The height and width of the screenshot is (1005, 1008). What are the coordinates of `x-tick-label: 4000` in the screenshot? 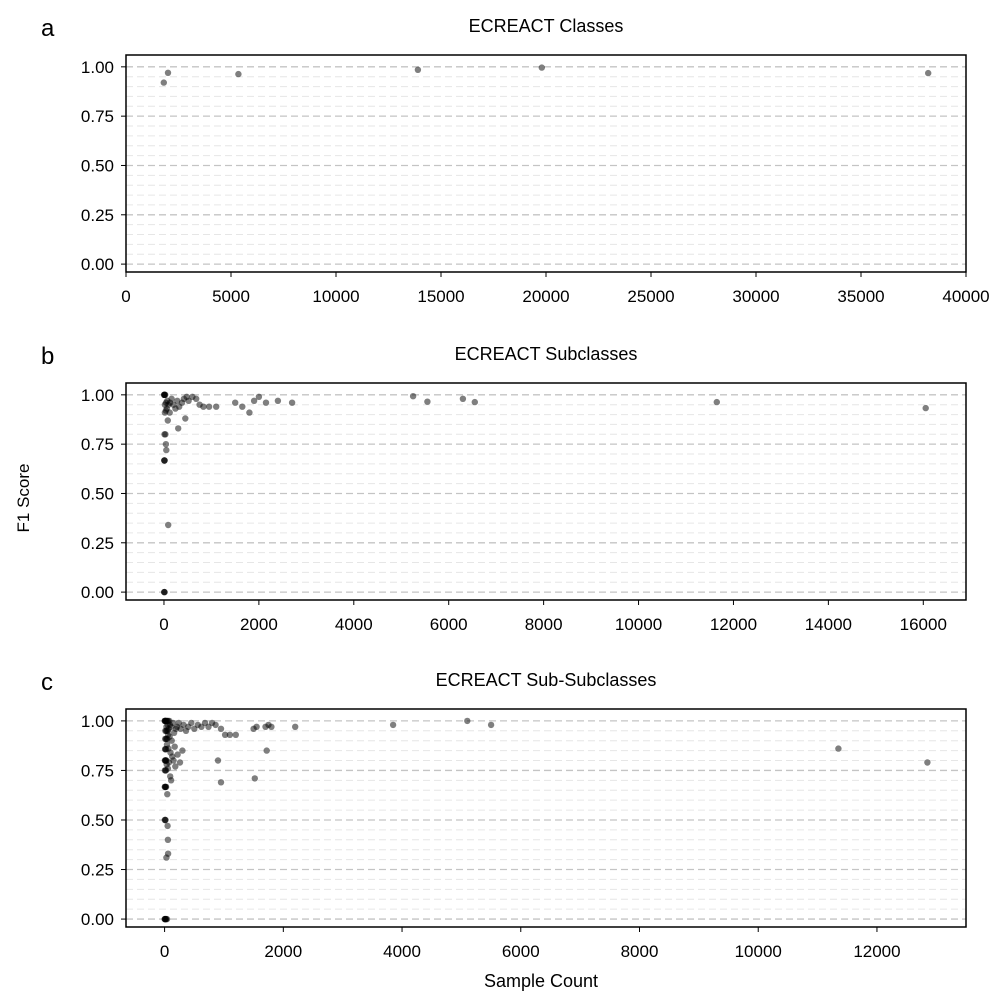 It's located at (354, 624).